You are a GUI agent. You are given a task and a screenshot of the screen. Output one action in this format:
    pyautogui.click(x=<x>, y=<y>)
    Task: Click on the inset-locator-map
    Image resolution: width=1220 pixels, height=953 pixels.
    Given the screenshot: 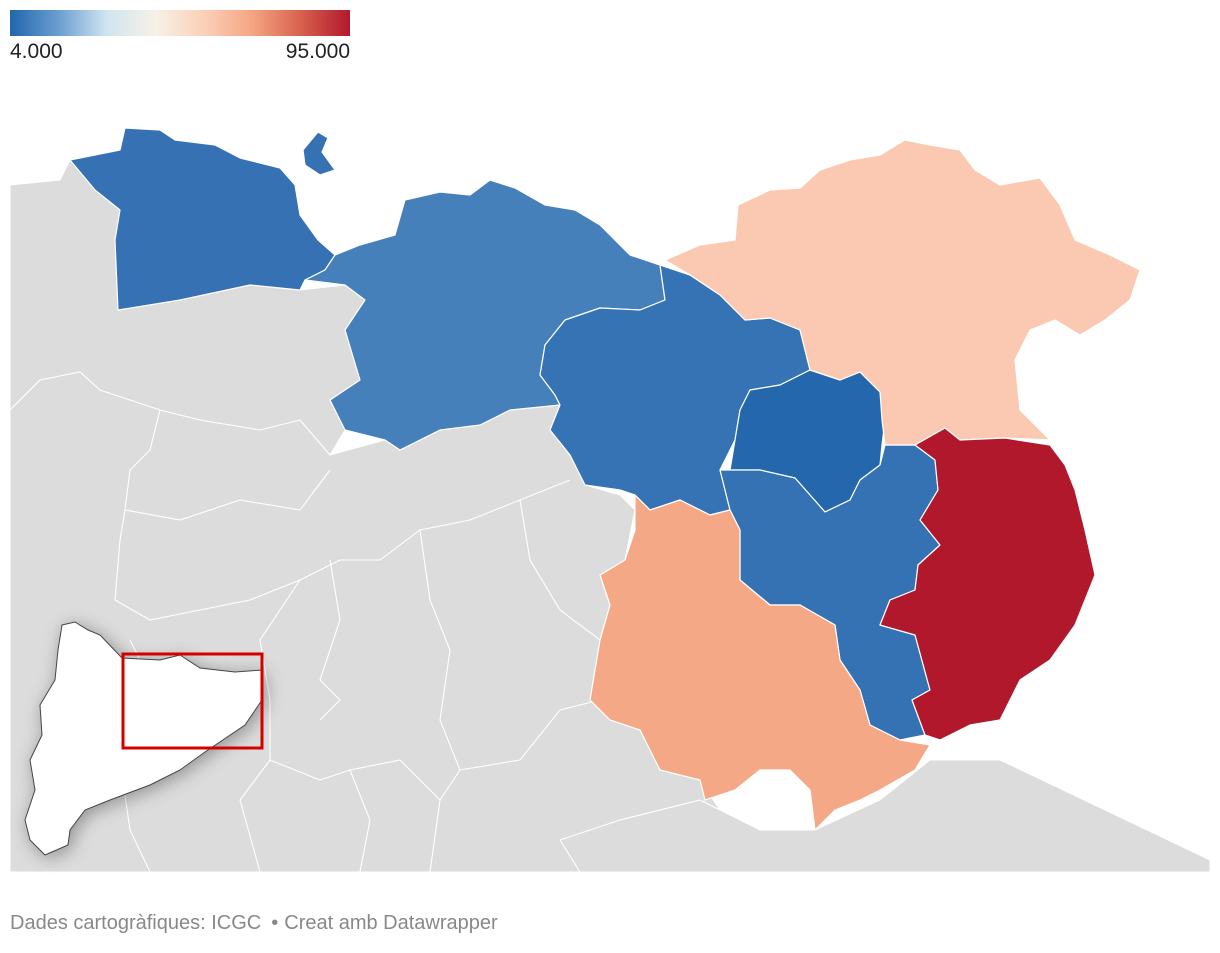 What is the action you would take?
    pyautogui.click(x=144, y=738)
    